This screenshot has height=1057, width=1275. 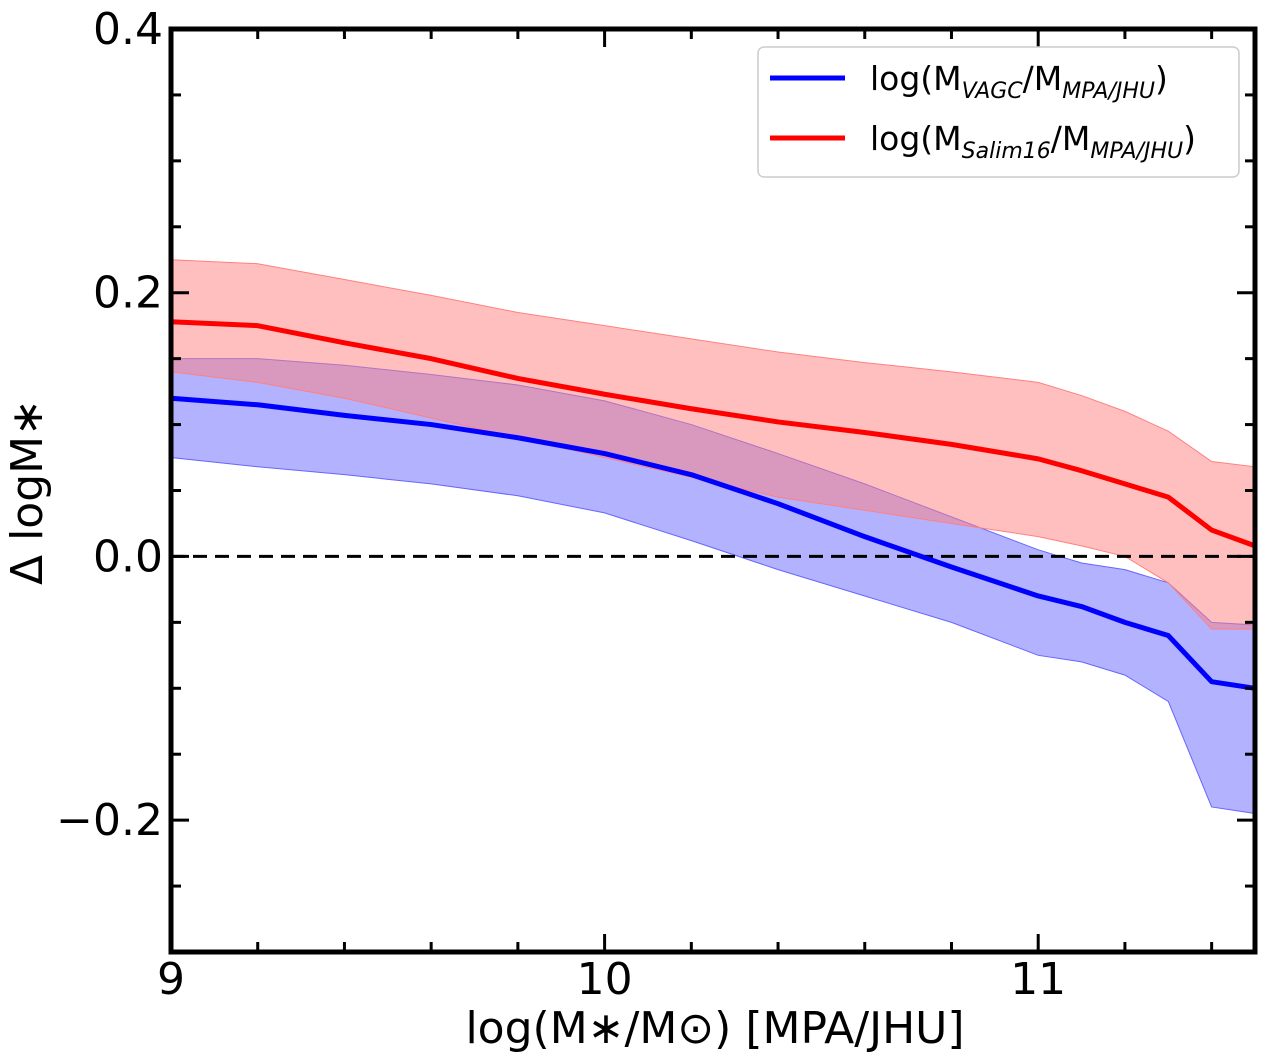 What do you see at coordinates (605, 979) in the screenshot?
I see `x-tick-label: 10` at bounding box center [605, 979].